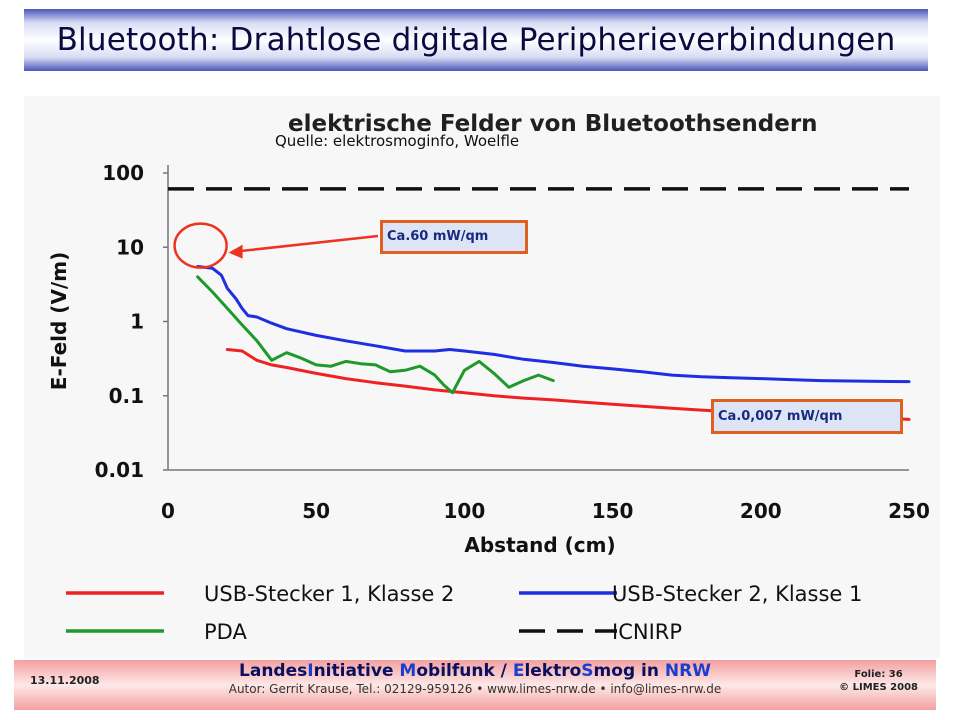 This screenshot has height=720, width=960. Describe the element at coordinates (687, 671) in the screenshot. I see `footer-organization-part: NRW` at that location.